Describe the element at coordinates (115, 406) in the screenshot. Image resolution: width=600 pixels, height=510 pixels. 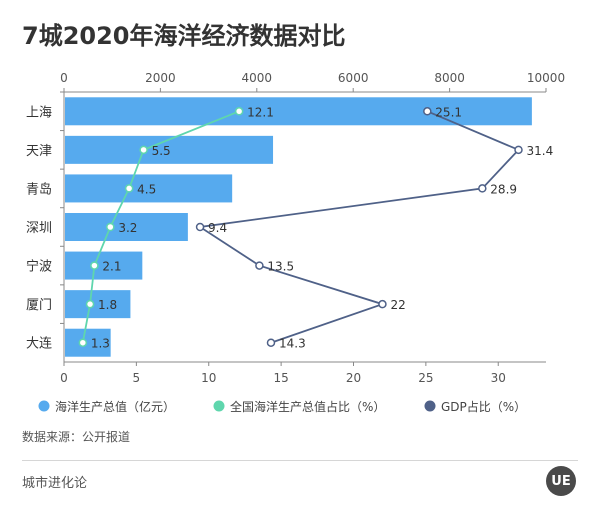
I see `legend-label: 海洋生产总值（亿元）` at that location.